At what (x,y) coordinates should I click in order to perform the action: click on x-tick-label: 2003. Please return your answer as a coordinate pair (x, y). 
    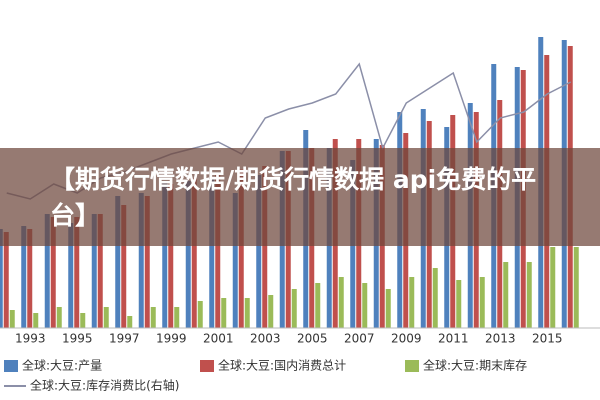
    Looking at the image, I should click on (265, 339).